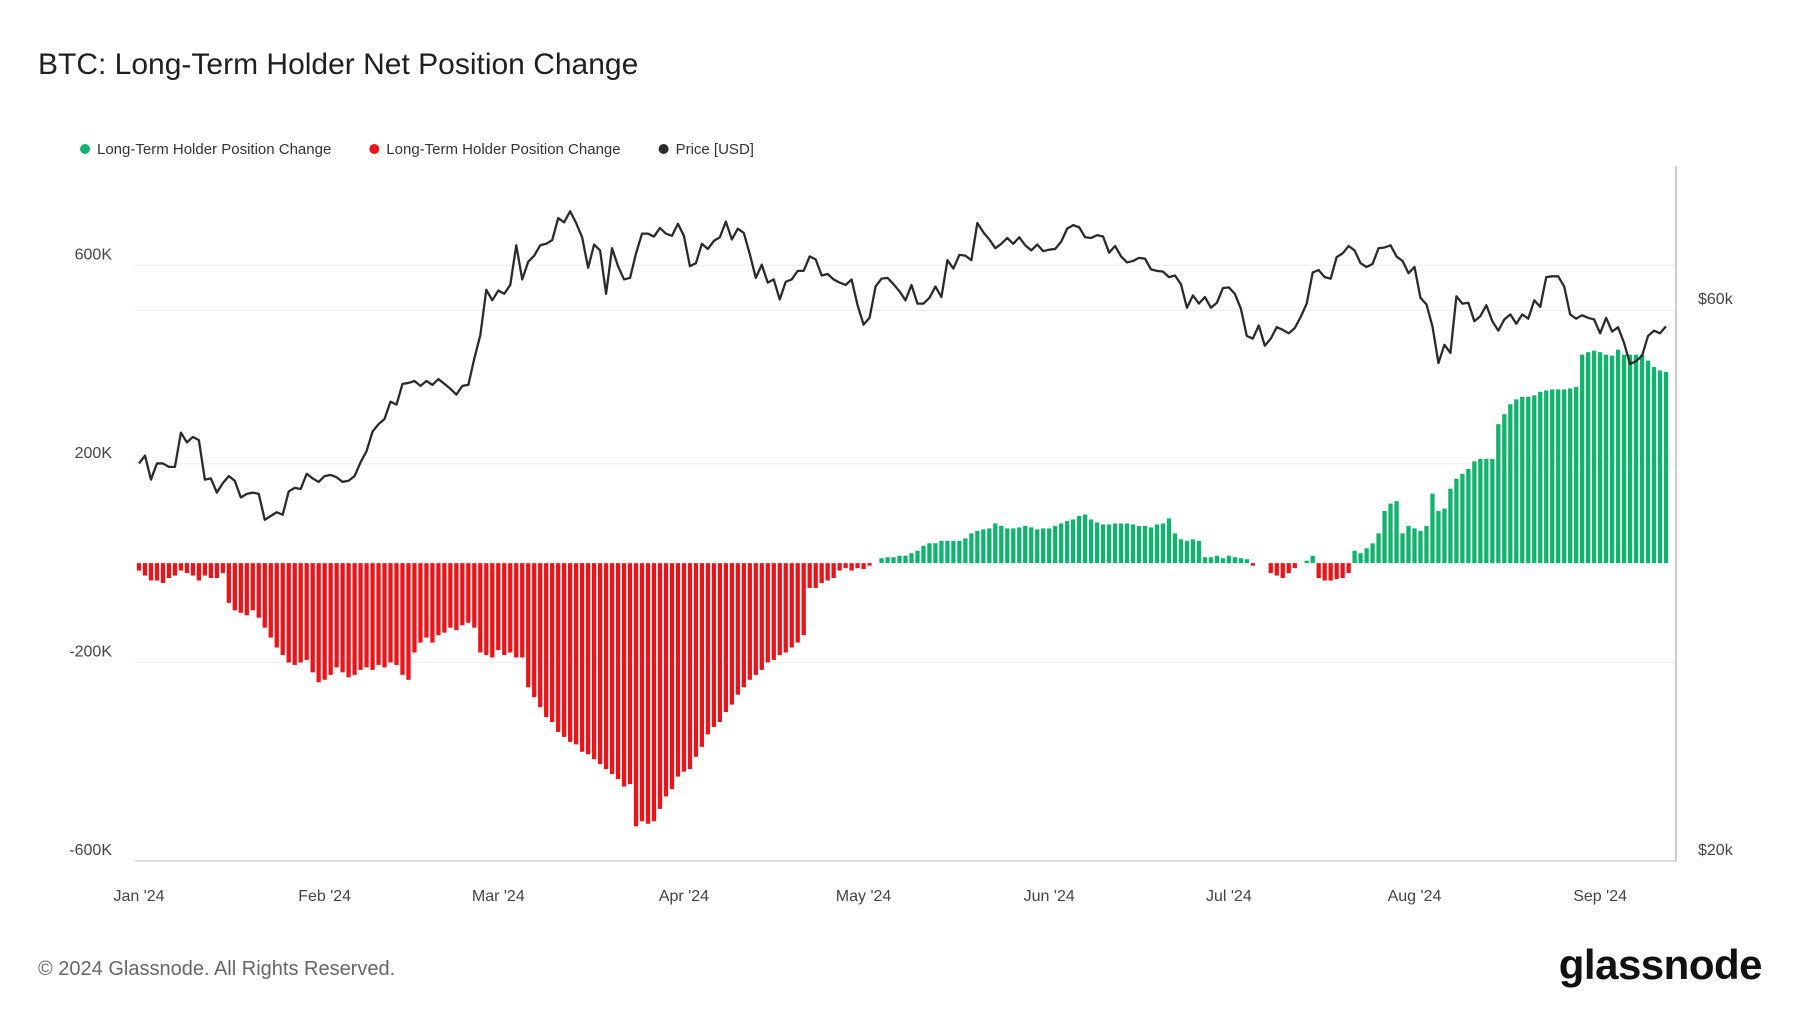 The image size is (1800, 1013). I want to click on x-tick-label: Apr '24, so click(684, 896).